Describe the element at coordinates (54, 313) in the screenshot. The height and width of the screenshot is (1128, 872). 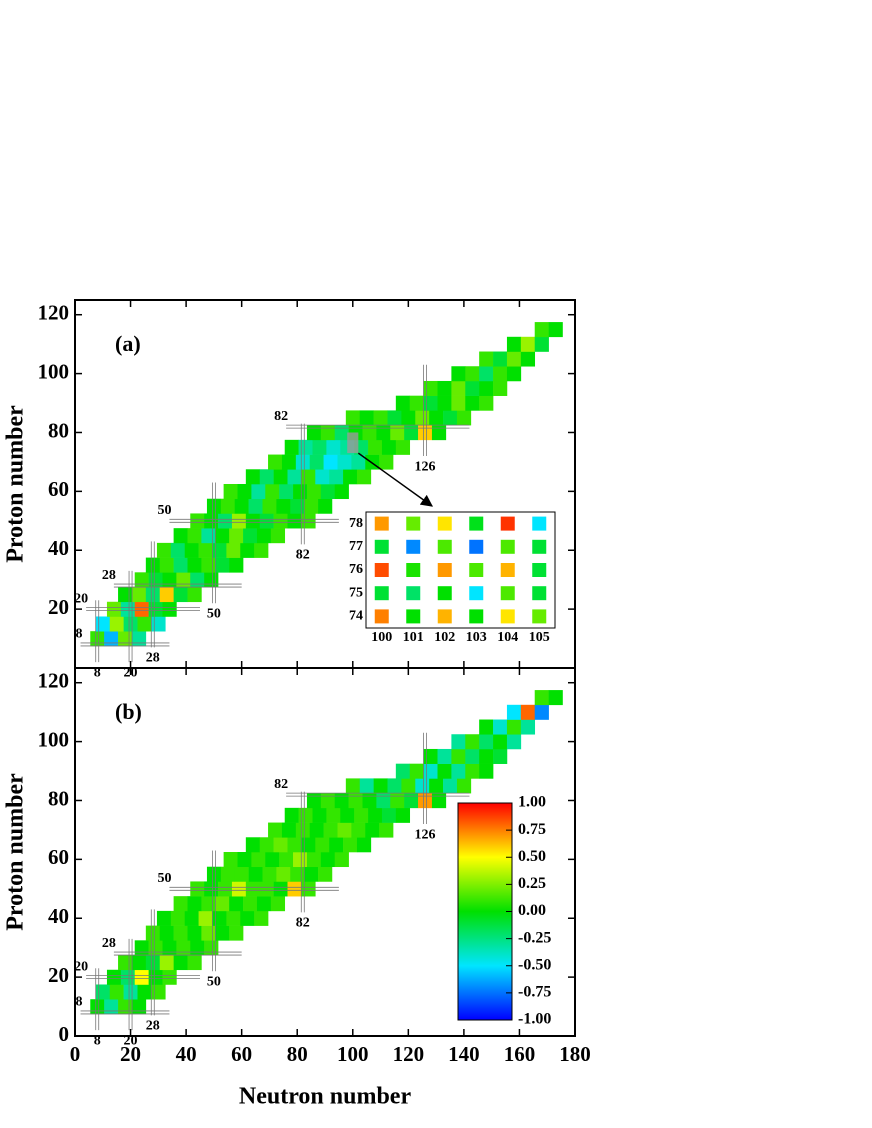
I see `y-tick-label: 120` at that location.